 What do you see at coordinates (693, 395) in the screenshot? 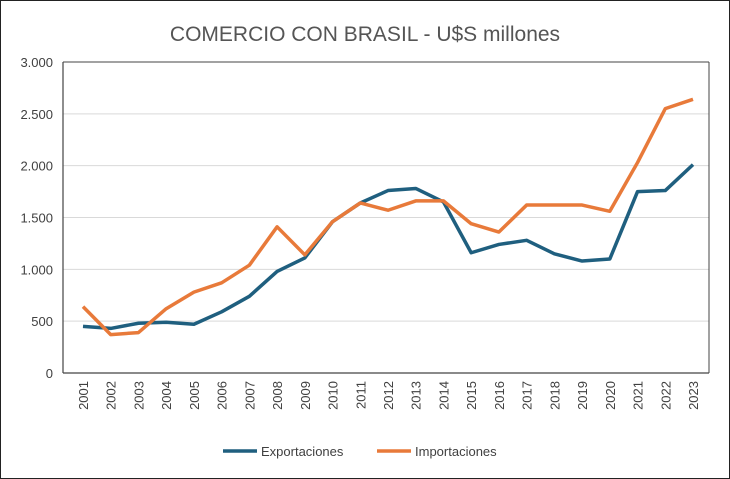
I see `x-tick-label: 2023` at bounding box center [693, 395].